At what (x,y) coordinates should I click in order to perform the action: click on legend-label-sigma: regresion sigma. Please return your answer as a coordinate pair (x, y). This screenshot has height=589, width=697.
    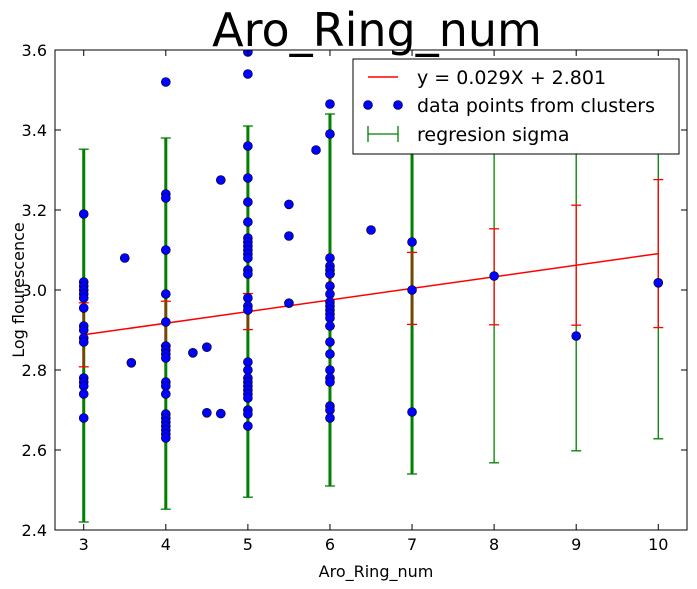
    Looking at the image, I should click on (493, 135).